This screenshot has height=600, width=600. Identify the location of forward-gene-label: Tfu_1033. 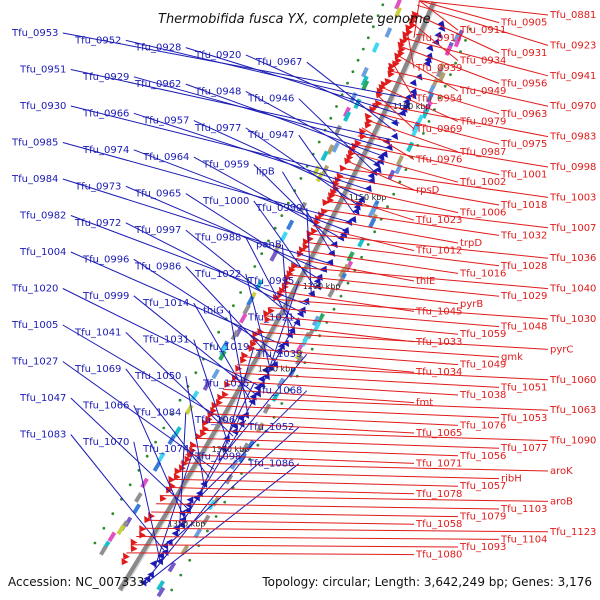
(438, 342).